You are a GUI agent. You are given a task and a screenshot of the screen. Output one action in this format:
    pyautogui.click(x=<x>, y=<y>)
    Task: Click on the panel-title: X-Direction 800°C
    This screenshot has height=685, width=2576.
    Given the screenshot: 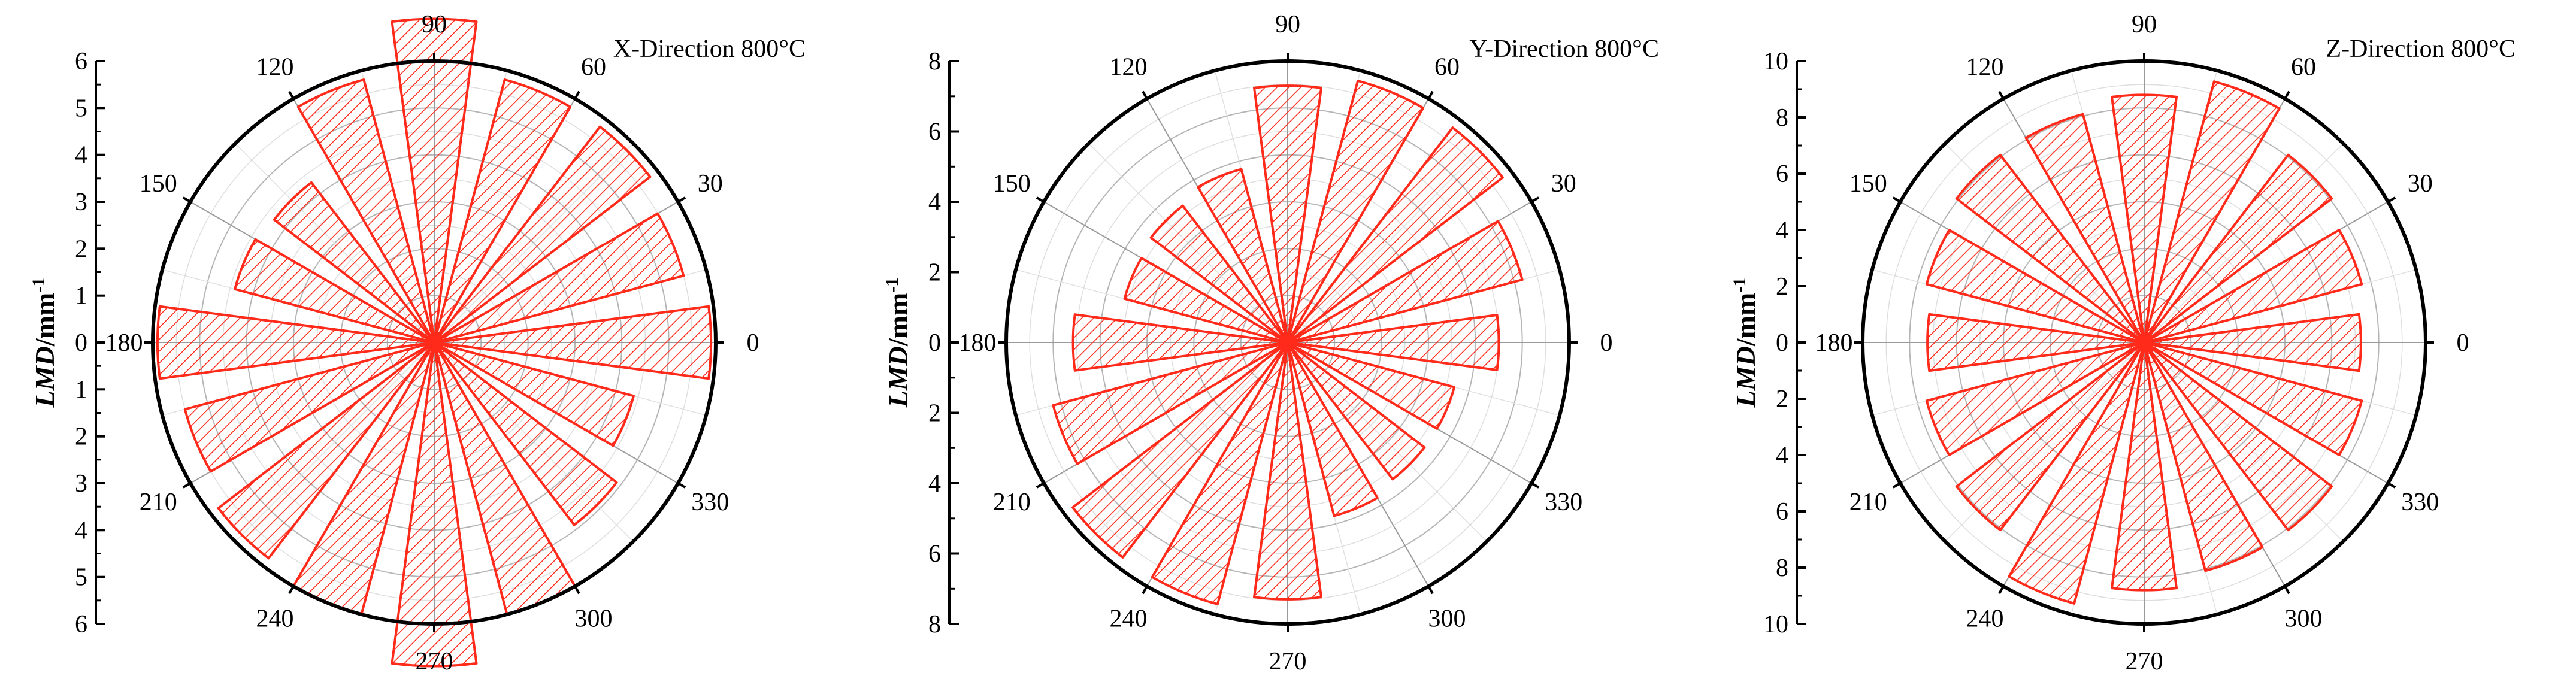 What is the action you would take?
    pyautogui.click(x=709, y=49)
    